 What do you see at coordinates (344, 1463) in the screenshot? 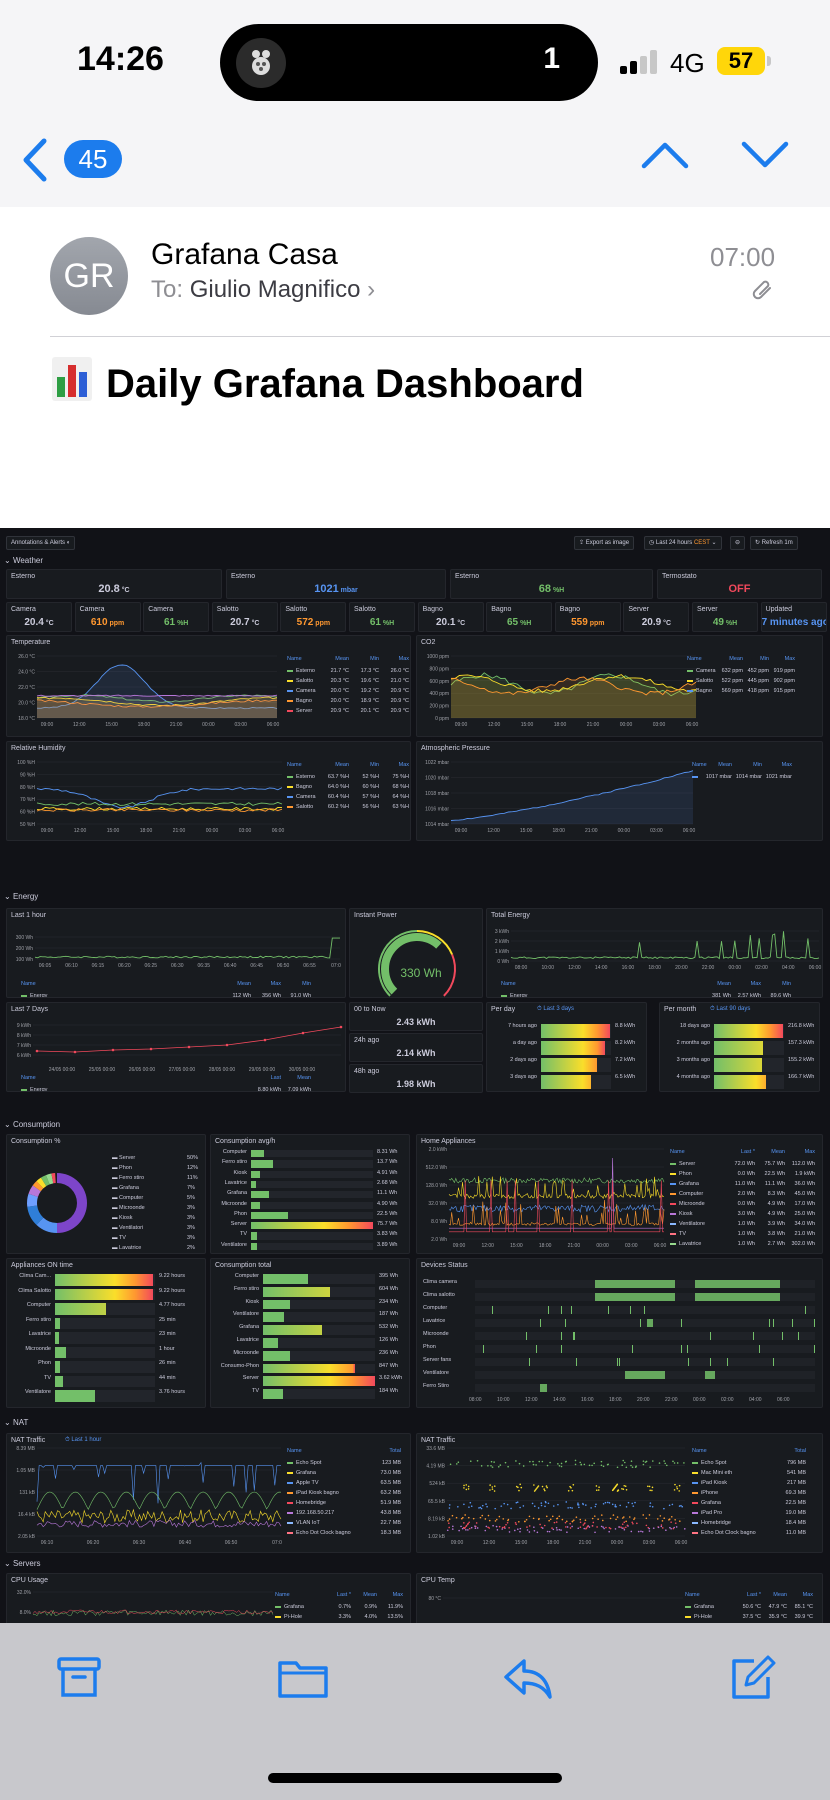
I see `legend-row: Echo Spot 123 MB` at bounding box center [344, 1463].